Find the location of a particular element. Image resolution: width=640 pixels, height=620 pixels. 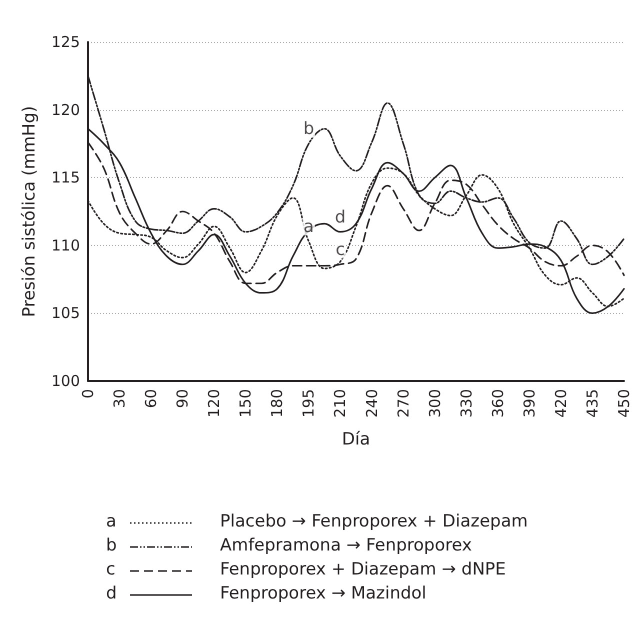

legend-label: Placebo → Fenproporex + Diazepam is located at coordinates (374, 522).